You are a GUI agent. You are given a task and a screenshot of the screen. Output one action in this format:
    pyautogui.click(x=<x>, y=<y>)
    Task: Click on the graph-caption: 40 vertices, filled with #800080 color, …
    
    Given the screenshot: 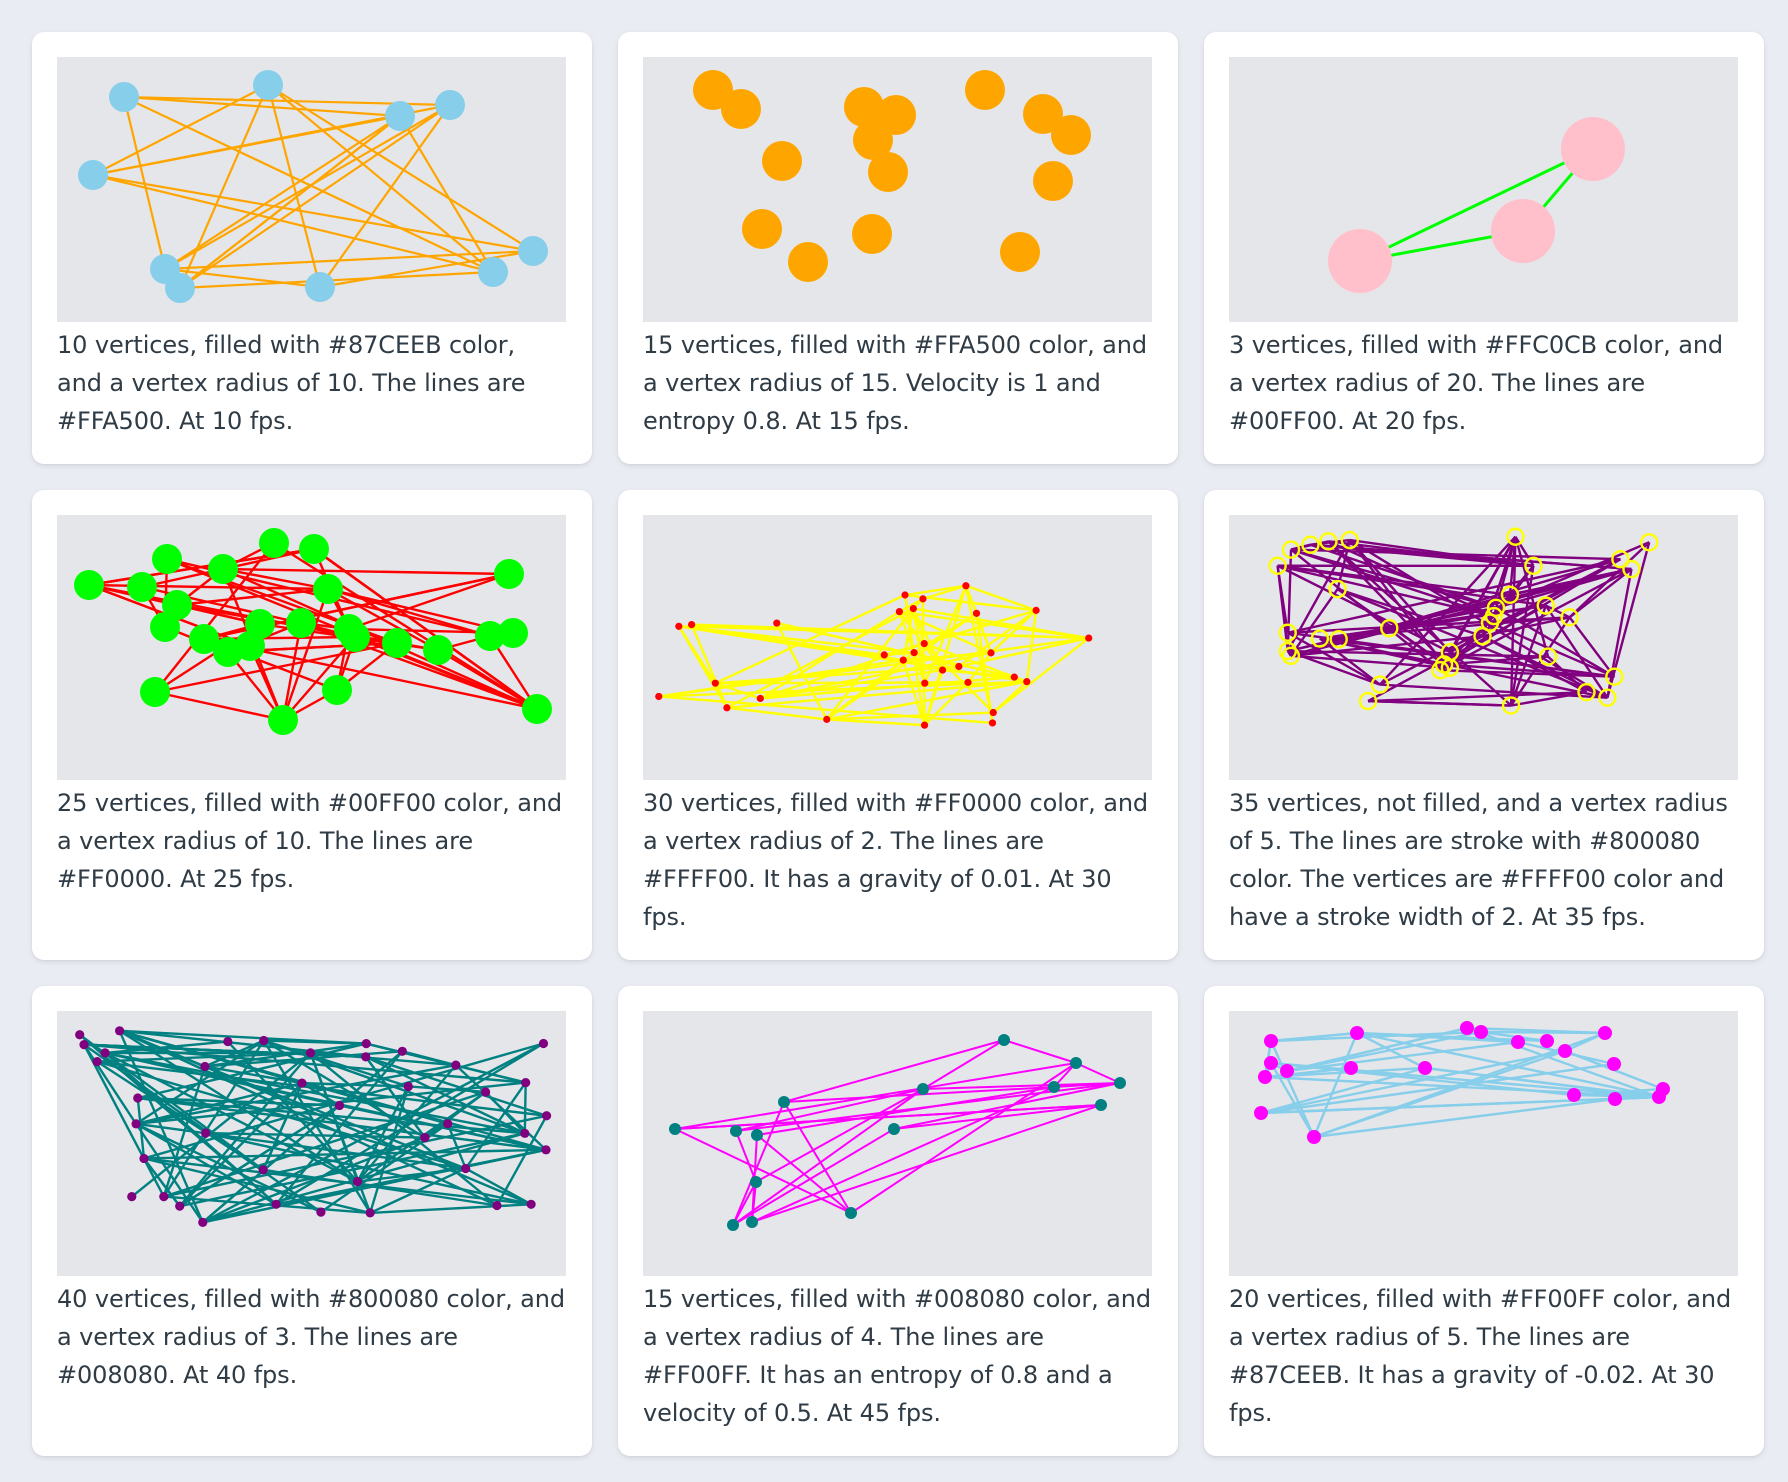 What is the action you would take?
    pyautogui.click(x=311, y=1337)
    